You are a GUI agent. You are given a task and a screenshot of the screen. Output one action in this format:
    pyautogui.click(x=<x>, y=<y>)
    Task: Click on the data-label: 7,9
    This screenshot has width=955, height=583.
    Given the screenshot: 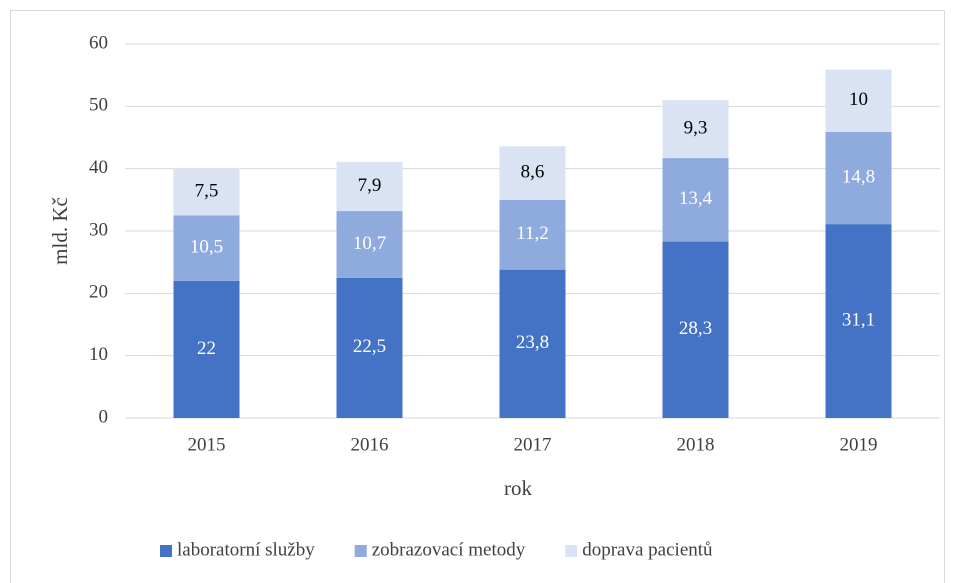 What is the action you would take?
    pyautogui.click(x=370, y=185)
    